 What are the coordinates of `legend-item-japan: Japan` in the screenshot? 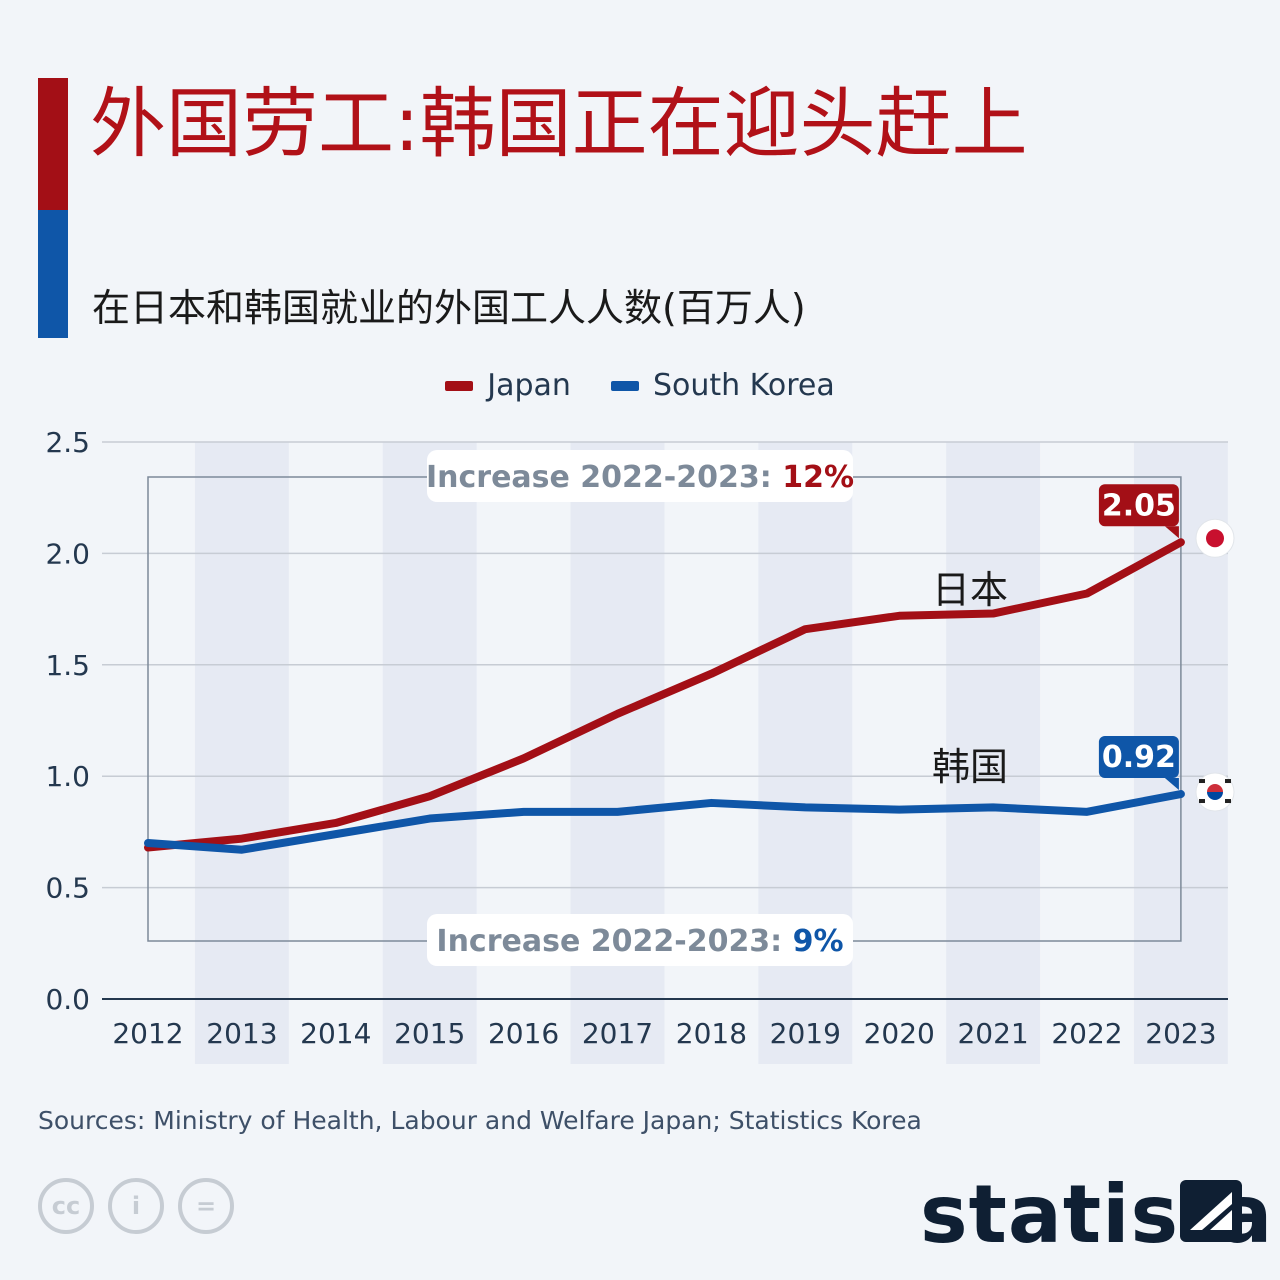 It's located at (508, 385).